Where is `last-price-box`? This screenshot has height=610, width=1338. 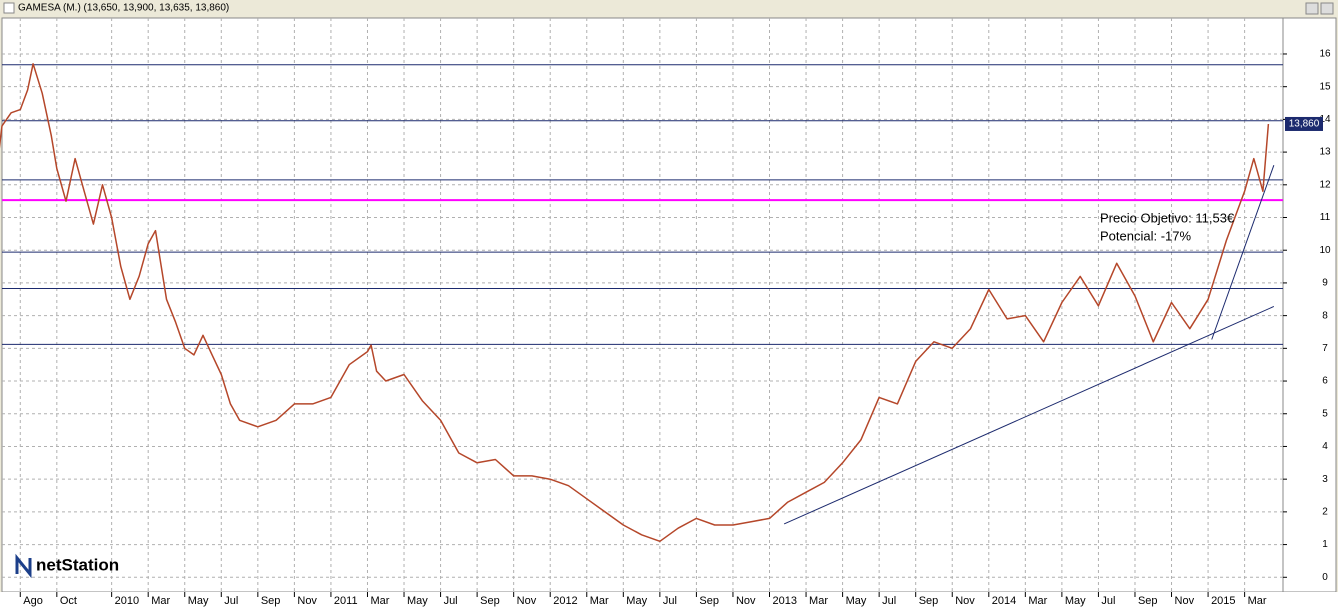 last-price-box is located at coordinates (1304, 123).